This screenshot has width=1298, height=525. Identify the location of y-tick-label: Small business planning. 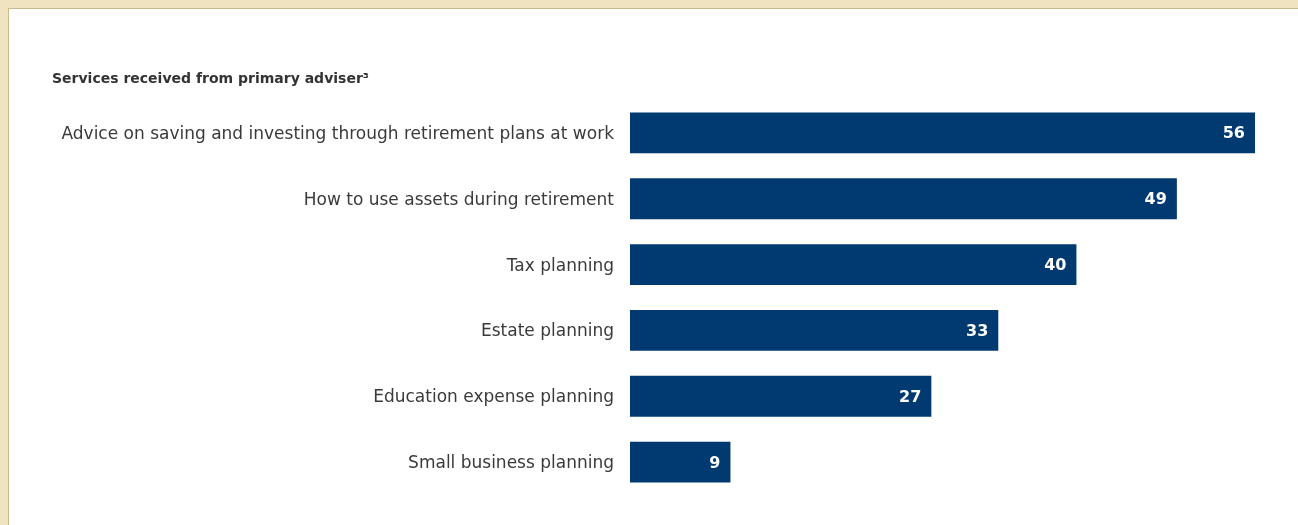
(511, 462).